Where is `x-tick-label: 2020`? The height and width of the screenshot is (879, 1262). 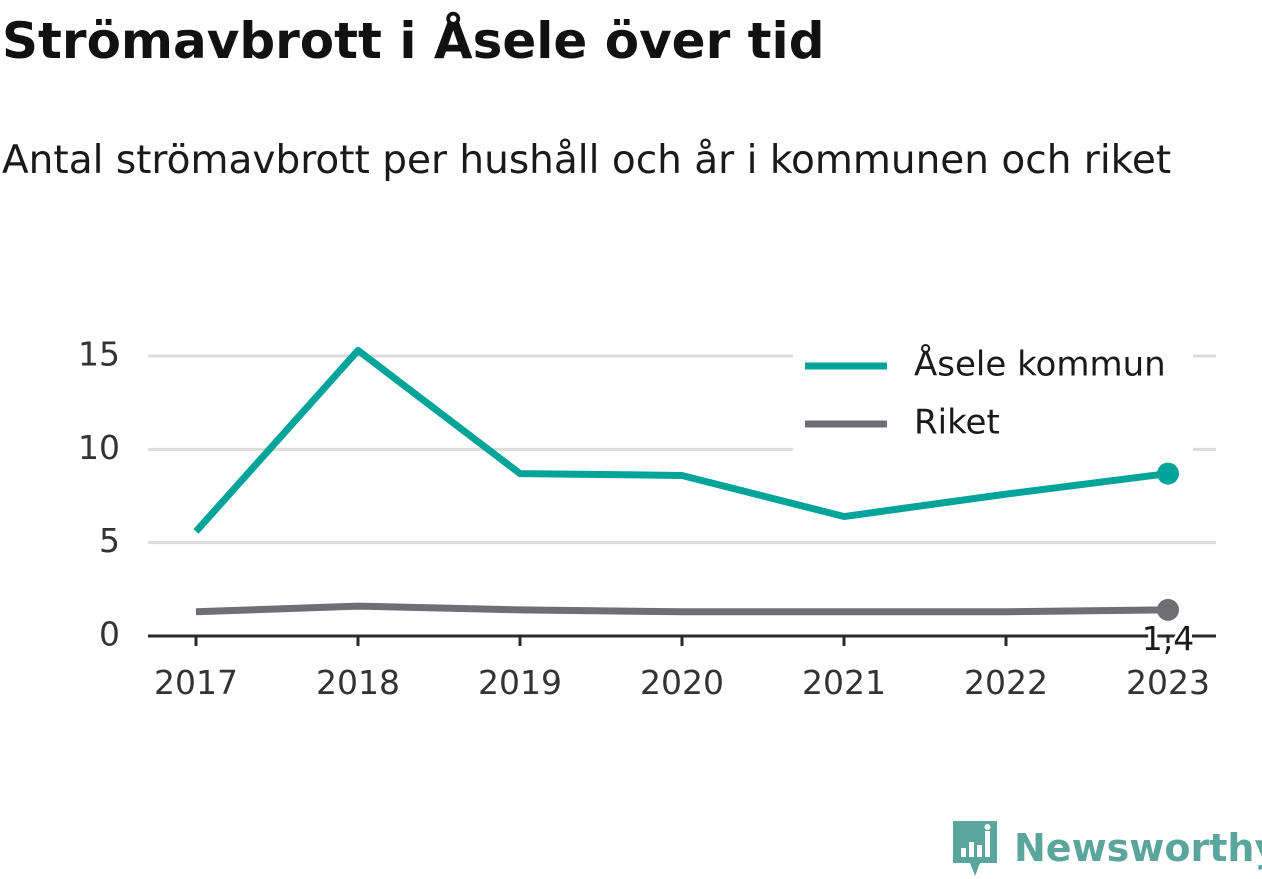 x-tick-label: 2020 is located at coordinates (682, 682).